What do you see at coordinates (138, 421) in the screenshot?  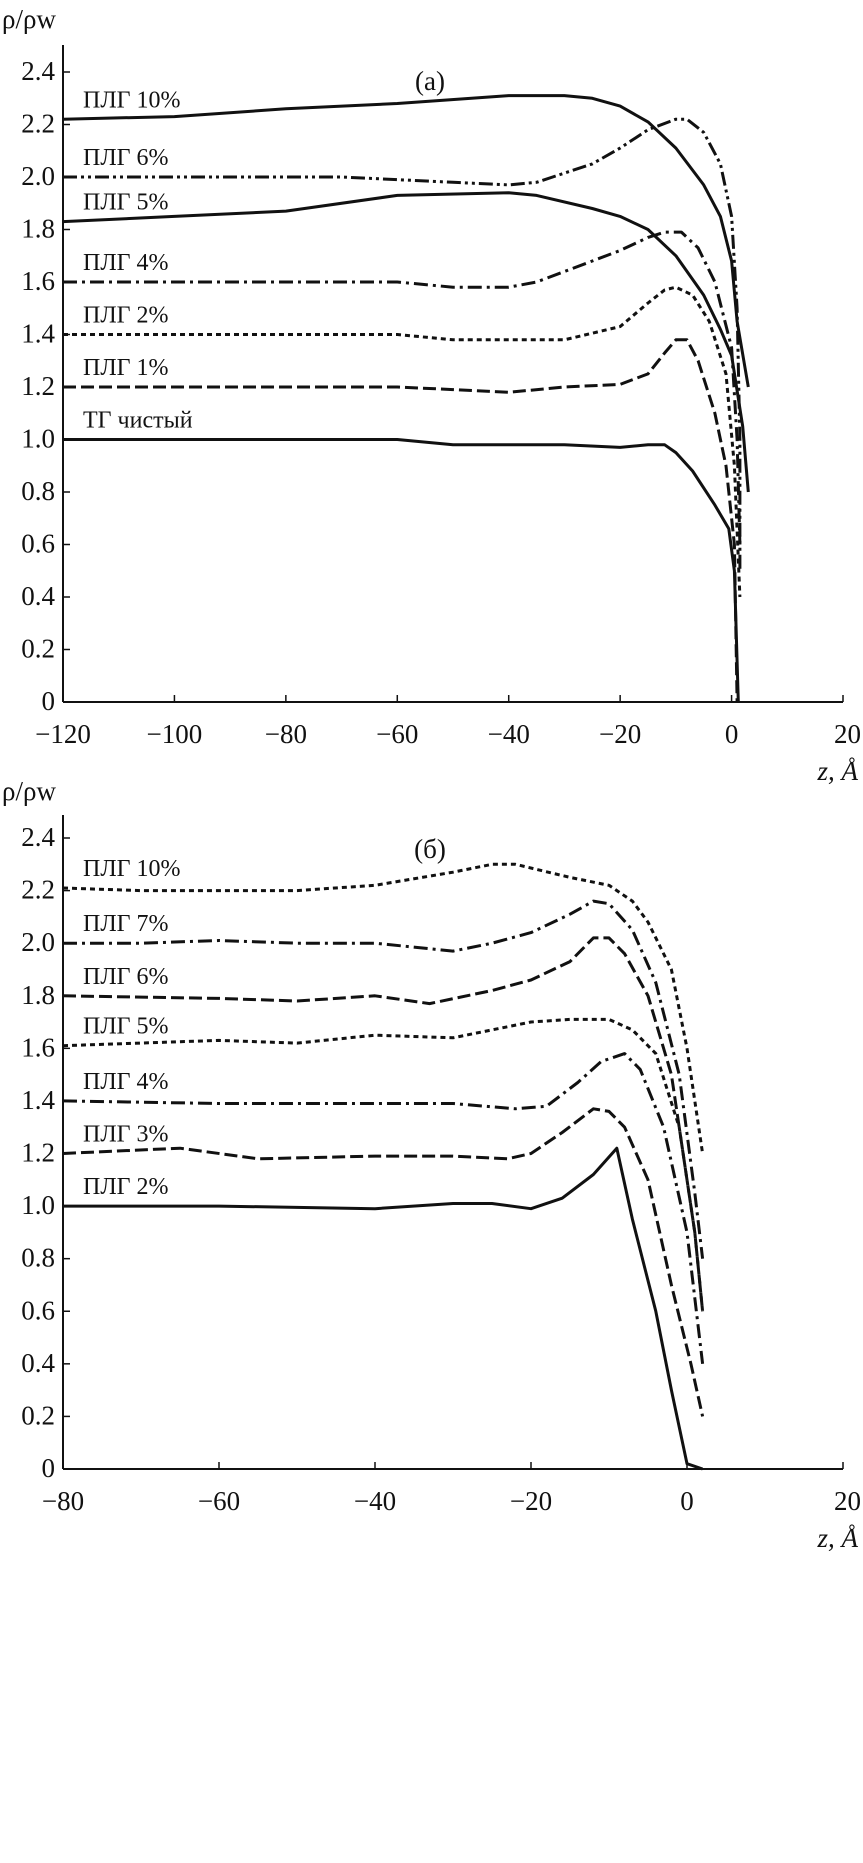 I see `series-label: ТГ чистый` at bounding box center [138, 421].